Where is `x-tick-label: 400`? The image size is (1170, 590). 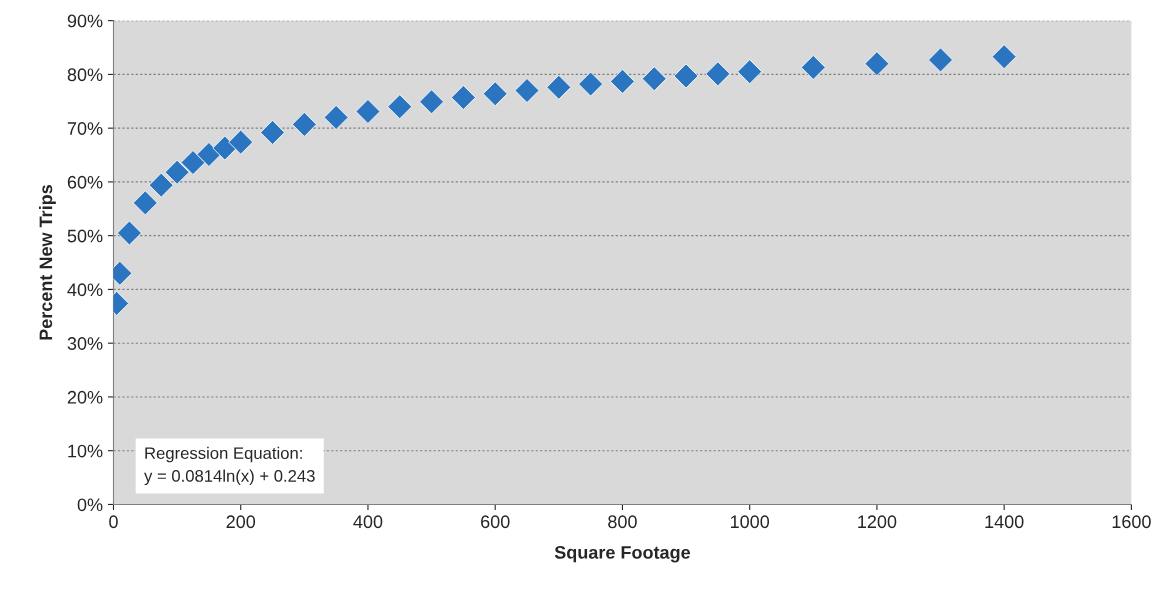 x-tick-label: 400 is located at coordinates (368, 522).